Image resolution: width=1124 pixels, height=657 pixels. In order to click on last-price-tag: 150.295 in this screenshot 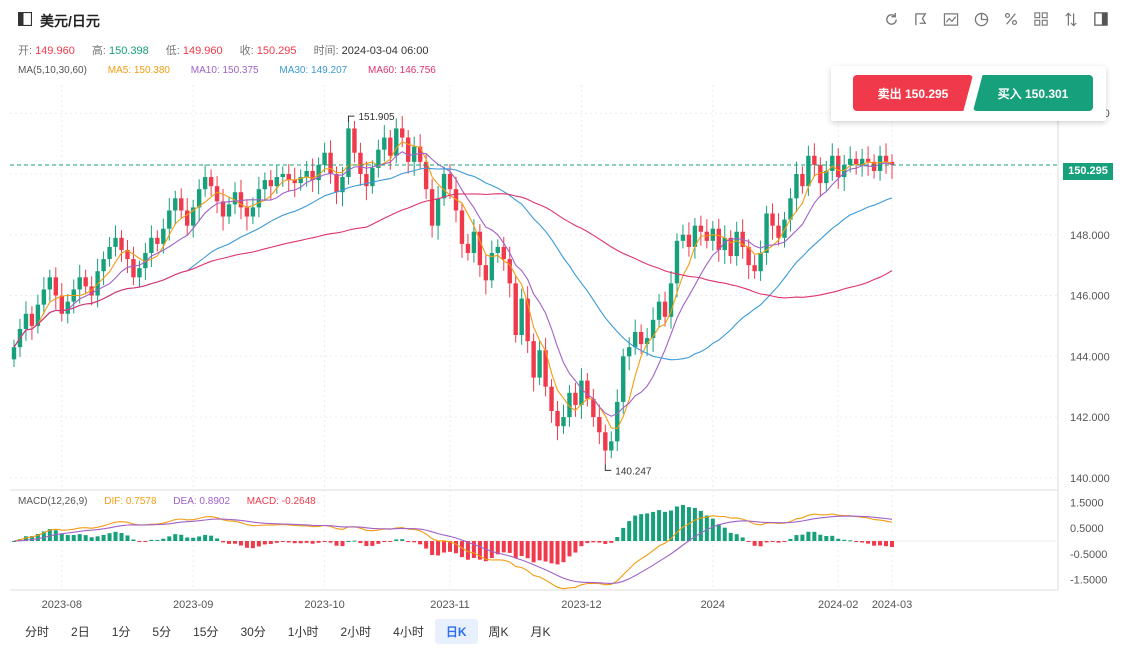, I will do `click(1088, 171)`.